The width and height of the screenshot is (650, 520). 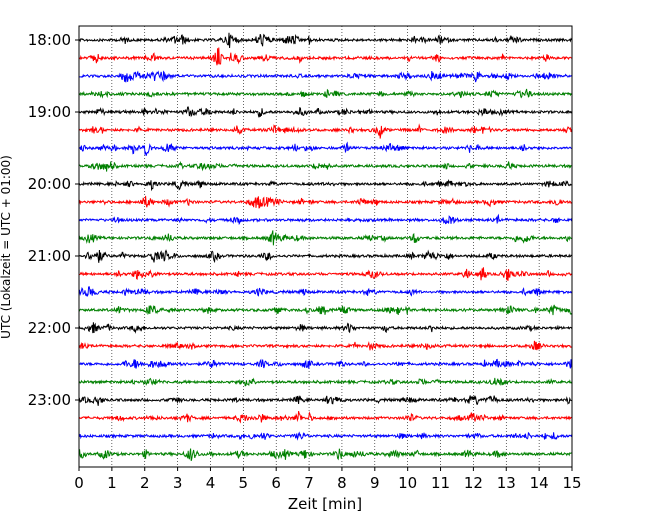 What do you see at coordinates (211, 483) in the screenshot?
I see `x-tick-label: 4` at bounding box center [211, 483].